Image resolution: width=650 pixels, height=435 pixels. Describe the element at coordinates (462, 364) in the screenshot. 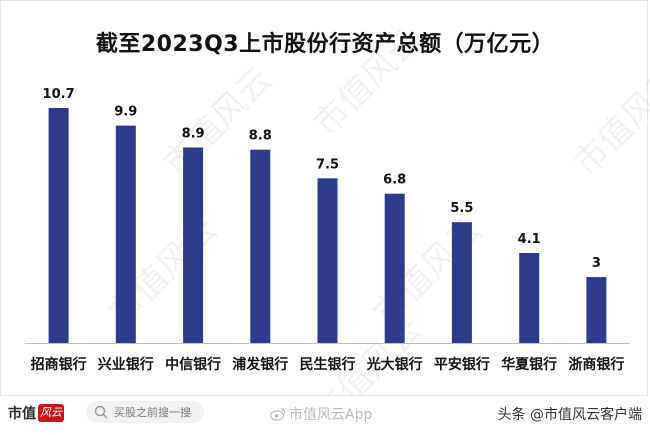

I see `category-label-7: 平安银行` at that location.